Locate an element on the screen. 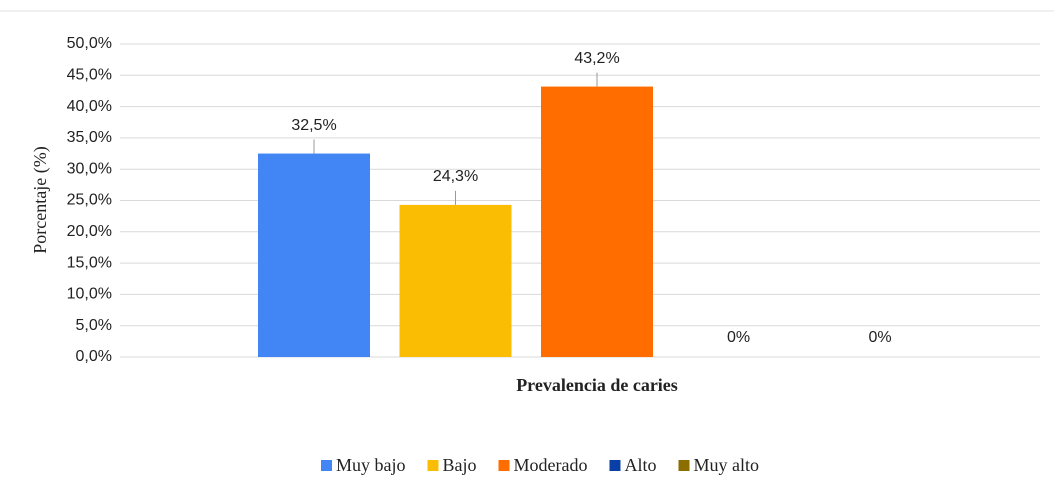 The image size is (1054, 481). legend-label: Muy alto is located at coordinates (727, 465).